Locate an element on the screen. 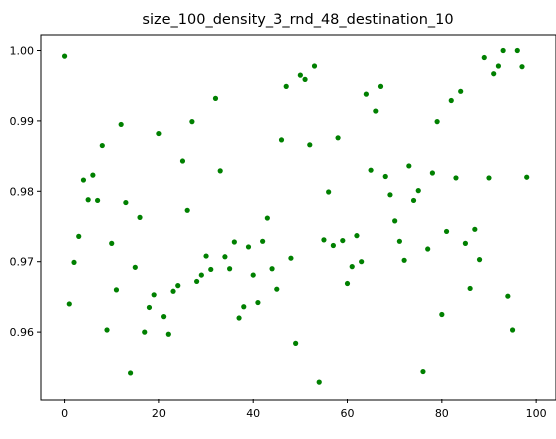  x-tick-label: 40 is located at coordinates (253, 413).